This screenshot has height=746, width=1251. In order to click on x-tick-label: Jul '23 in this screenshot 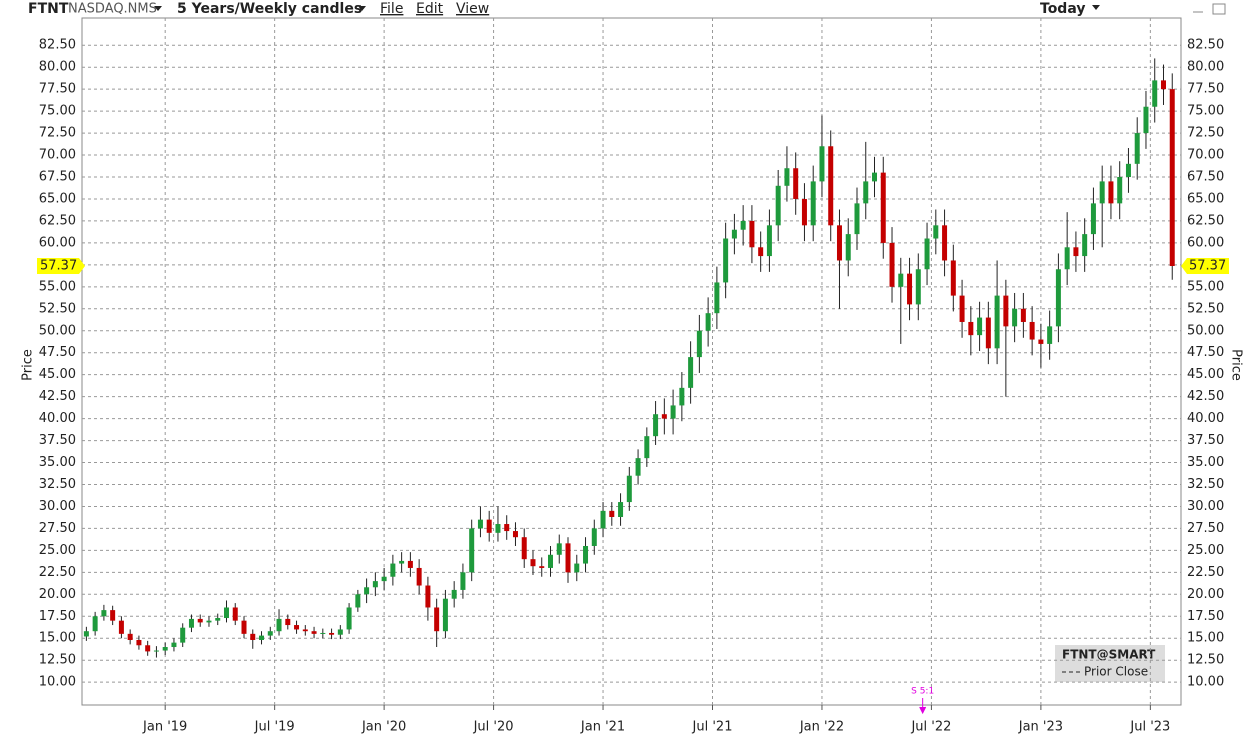, I will do `click(1149, 727)`.